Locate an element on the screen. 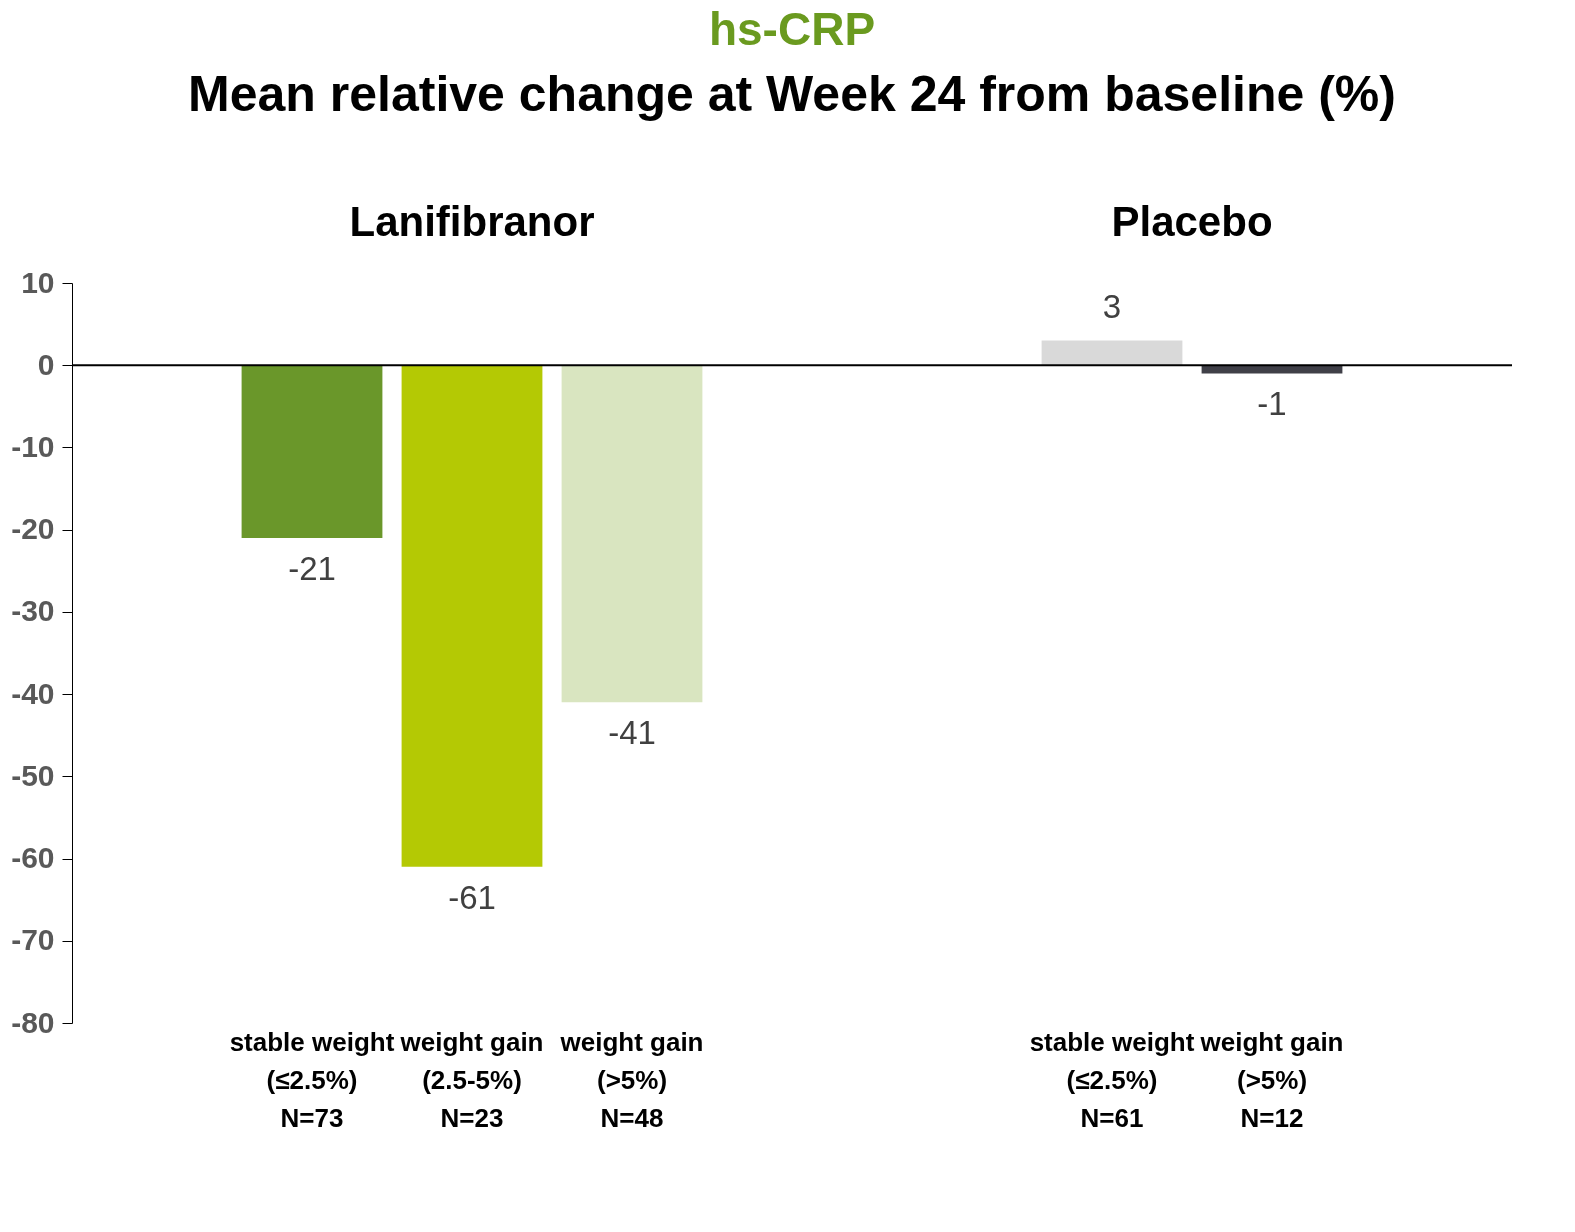 This screenshot has height=1232, width=1575. y-tick-label: -70 is located at coordinates (33, 940).